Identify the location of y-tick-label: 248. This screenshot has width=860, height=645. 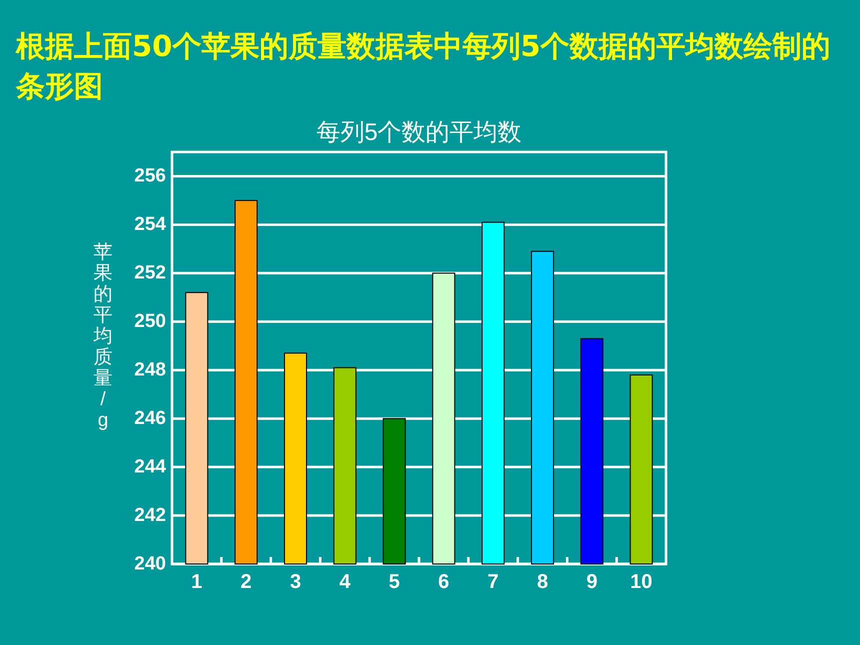
(150, 370).